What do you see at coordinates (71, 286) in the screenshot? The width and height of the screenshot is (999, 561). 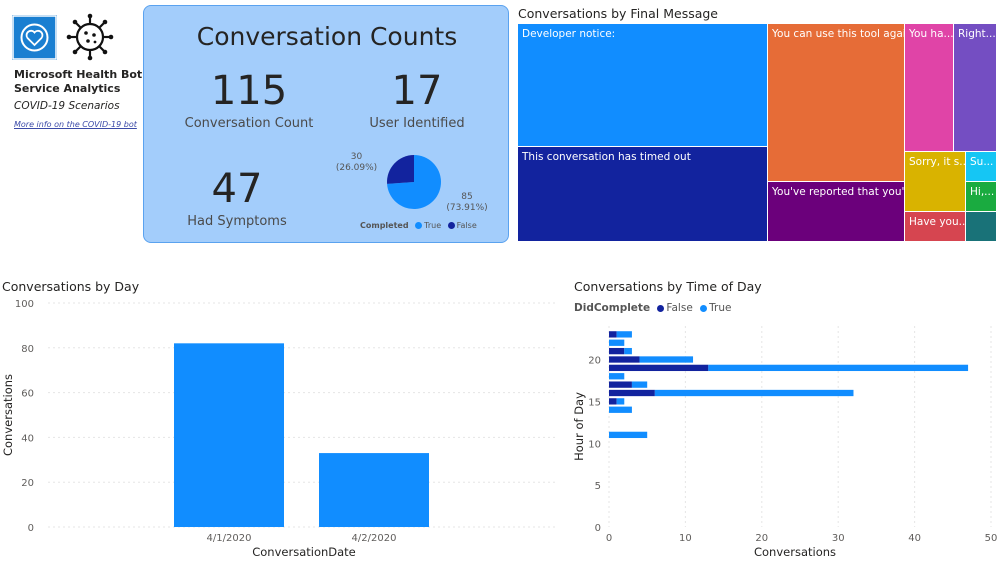 I see `day-chart-title: Conversations by Day` at bounding box center [71, 286].